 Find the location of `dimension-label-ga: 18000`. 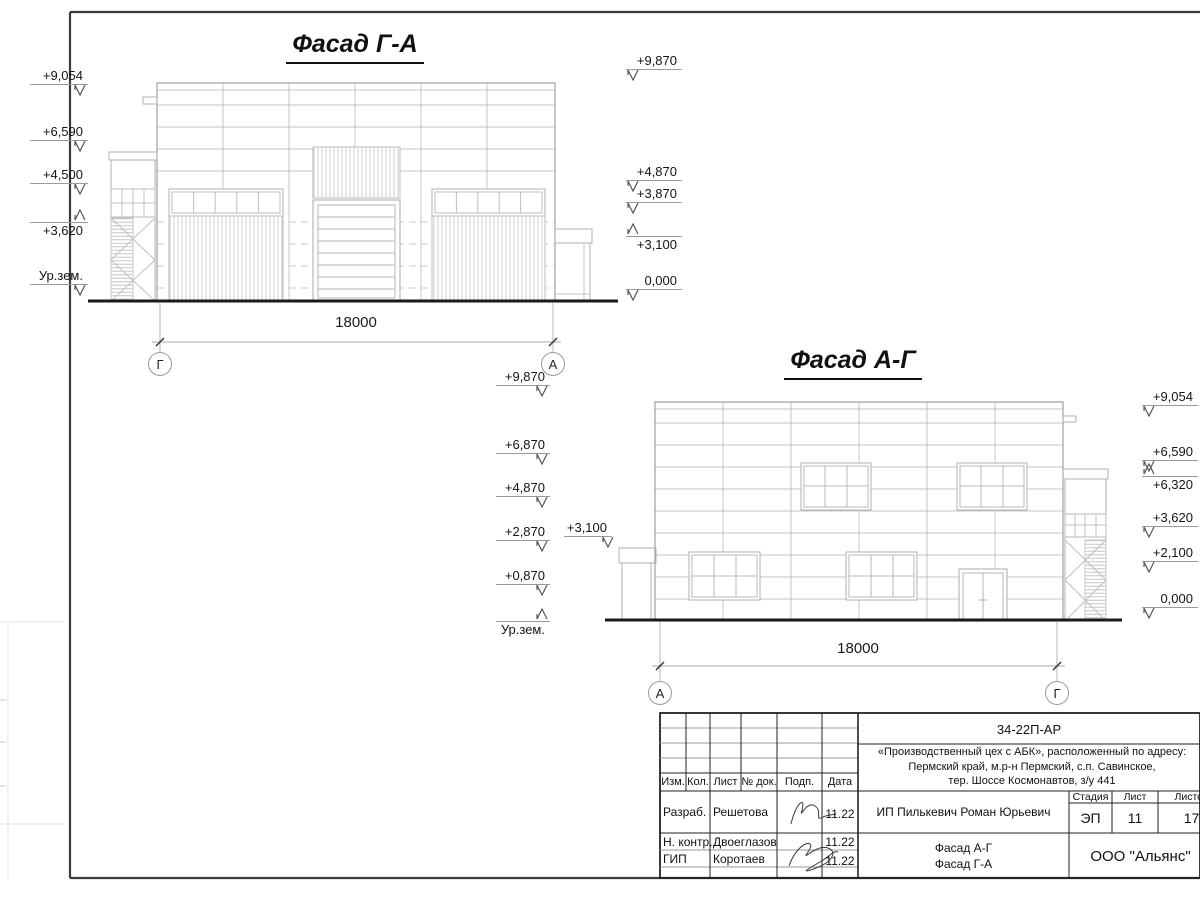

dimension-label-ga: 18000 is located at coordinates (356, 322).